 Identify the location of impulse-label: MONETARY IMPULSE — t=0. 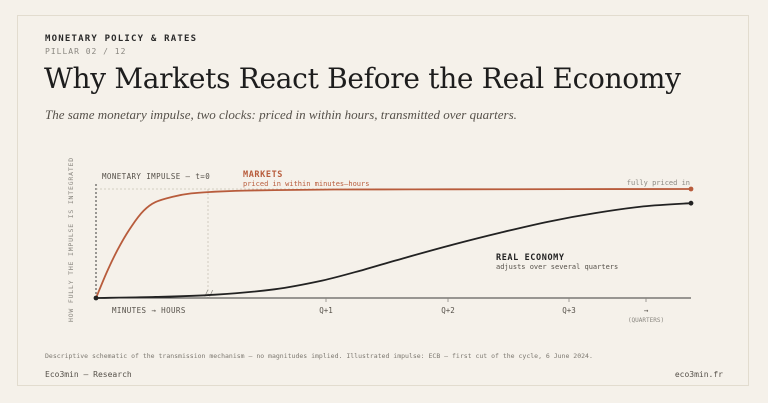
(156, 176).